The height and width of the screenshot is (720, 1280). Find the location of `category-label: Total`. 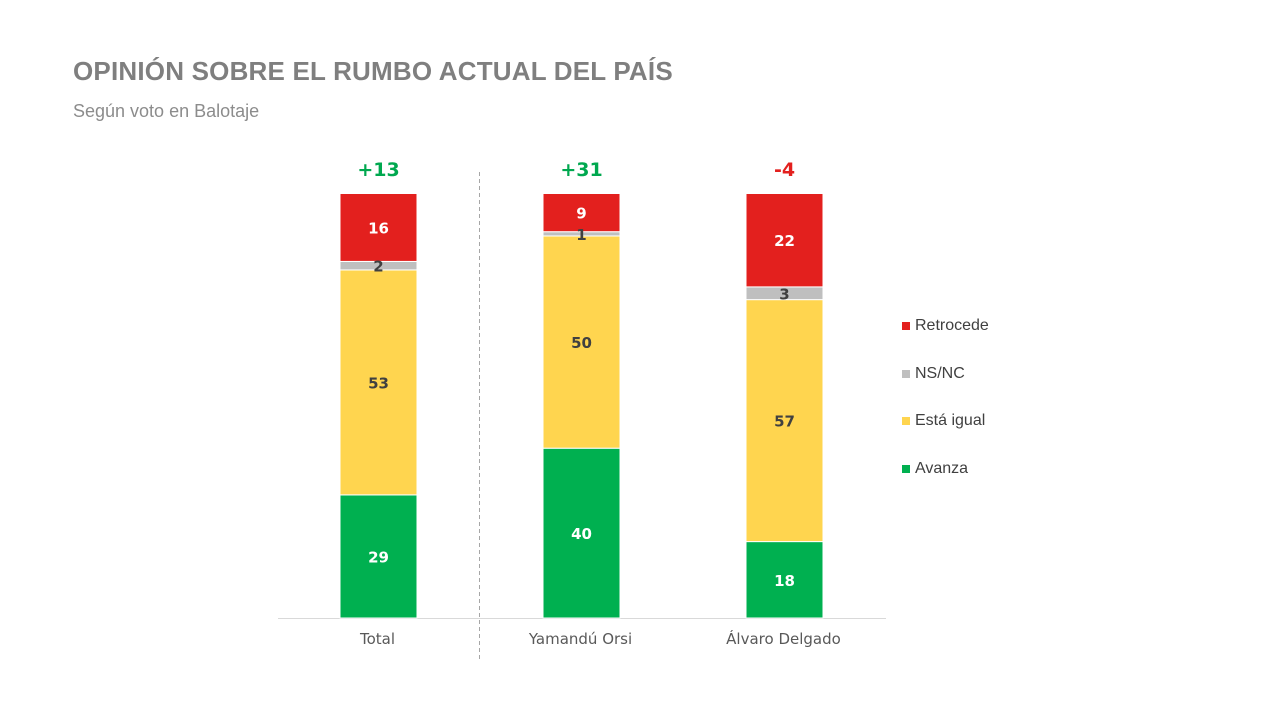

category-label: Total is located at coordinates (377, 639).